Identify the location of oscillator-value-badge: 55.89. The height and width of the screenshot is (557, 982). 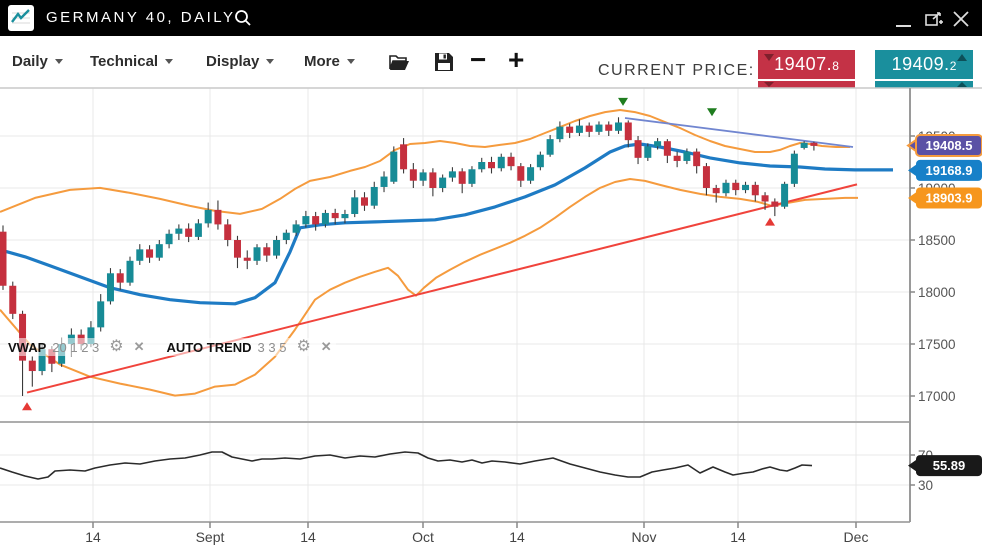
(945, 466).